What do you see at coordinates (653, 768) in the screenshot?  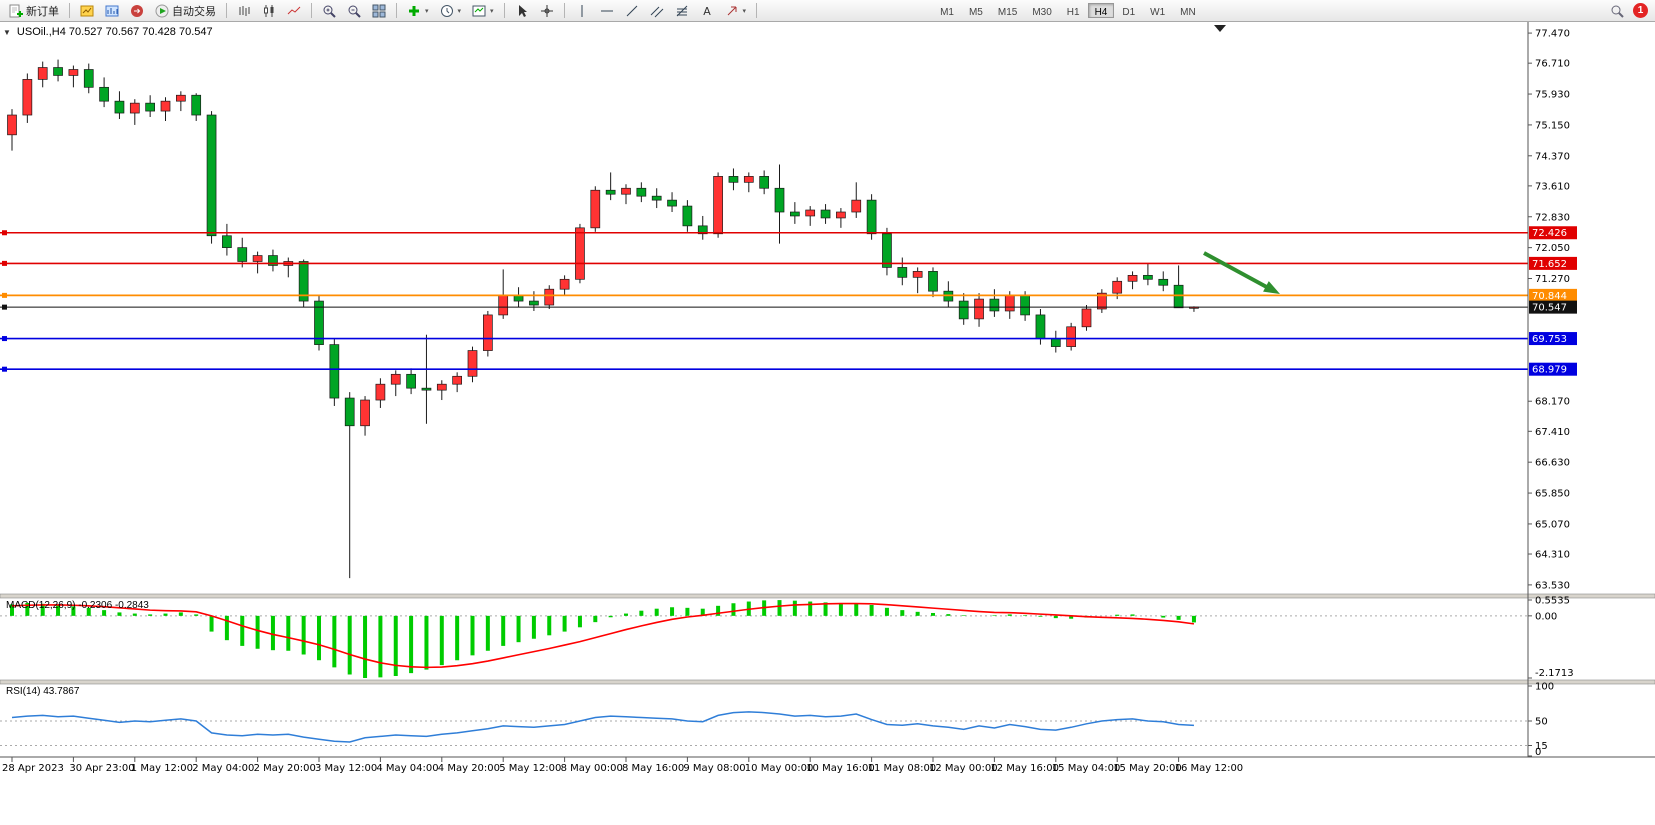 I see `svg-text: 8 May 16:00` at bounding box center [653, 768].